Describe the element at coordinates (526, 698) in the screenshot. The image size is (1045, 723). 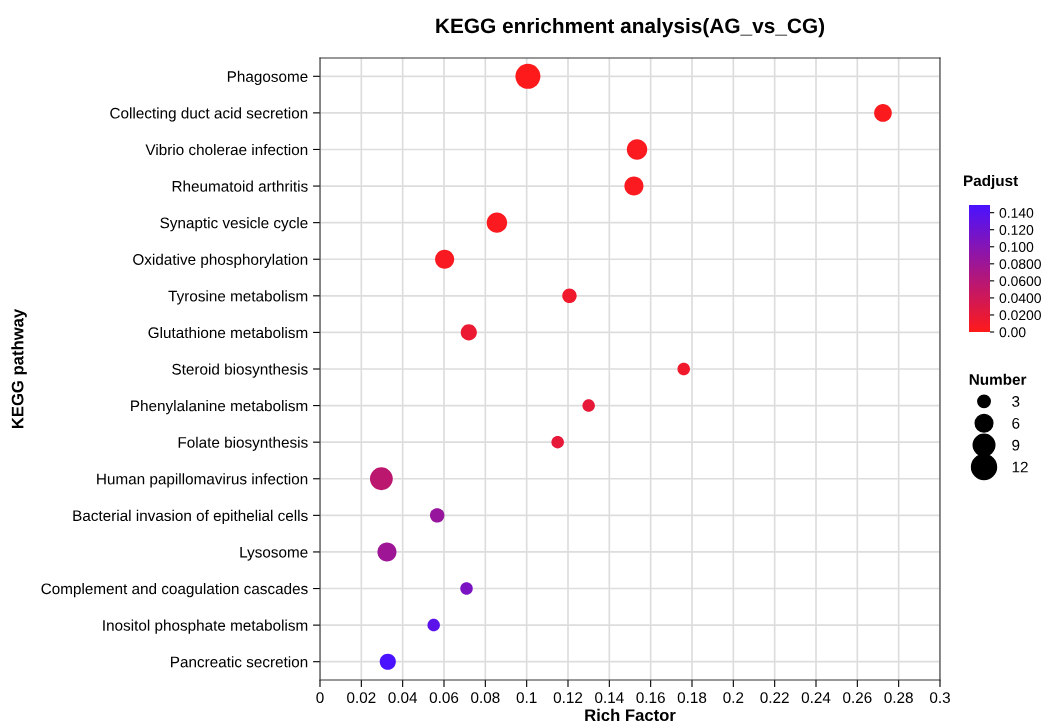
I see `x-tick-label: 0.1` at that location.